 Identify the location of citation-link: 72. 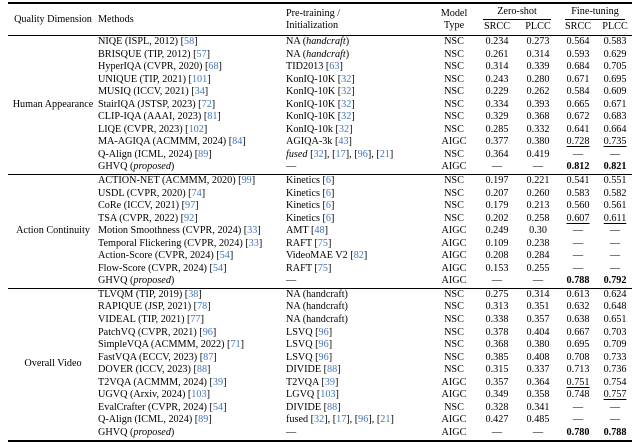
(206, 104).